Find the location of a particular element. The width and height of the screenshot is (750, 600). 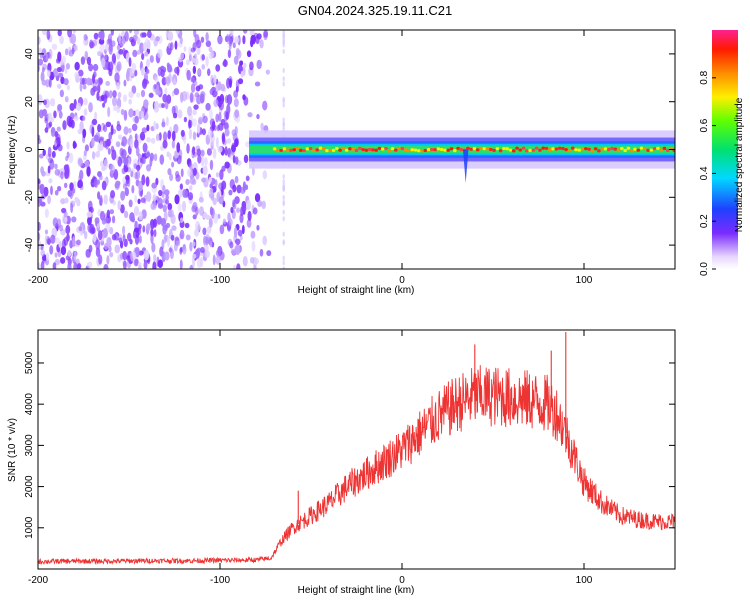

snr-ytick-label: 3000 is located at coordinates (29, 445).